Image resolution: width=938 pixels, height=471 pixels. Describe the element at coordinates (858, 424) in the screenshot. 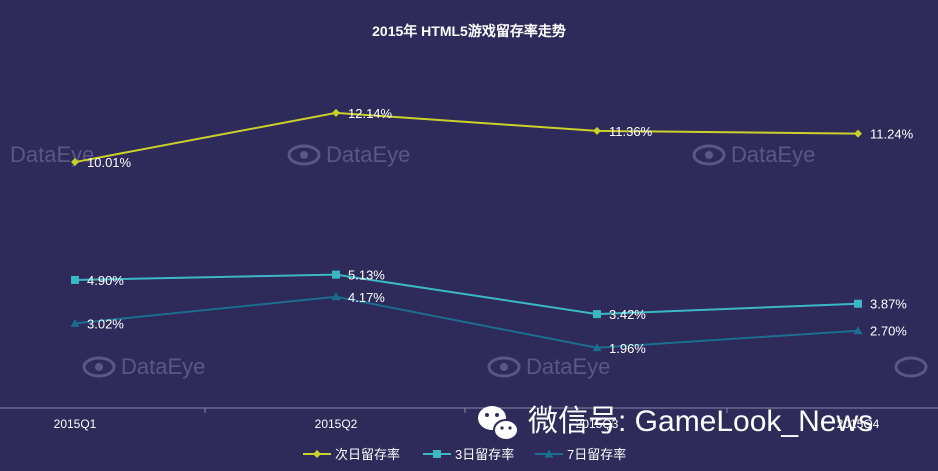

I see `x-tick-label: 2015Q4` at that location.